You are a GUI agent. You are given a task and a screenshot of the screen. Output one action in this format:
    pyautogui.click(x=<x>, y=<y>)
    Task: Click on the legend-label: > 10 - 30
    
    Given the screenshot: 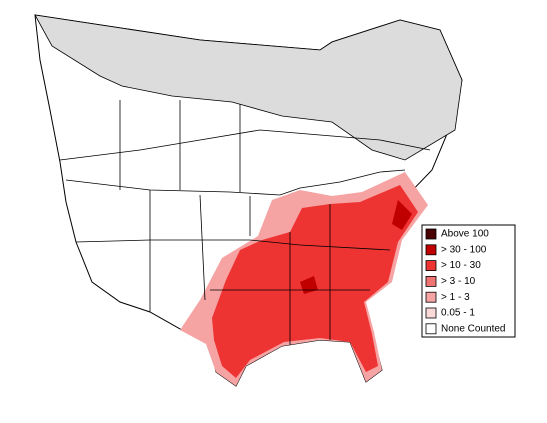 What is the action you would take?
    pyautogui.click(x=461, y=265)
    